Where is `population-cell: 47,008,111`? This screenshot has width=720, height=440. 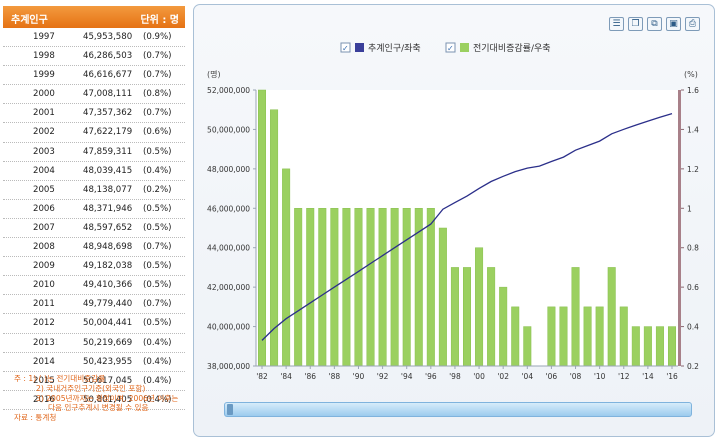 population-cell: 47,008,111 is located at coordinates (108, 94).